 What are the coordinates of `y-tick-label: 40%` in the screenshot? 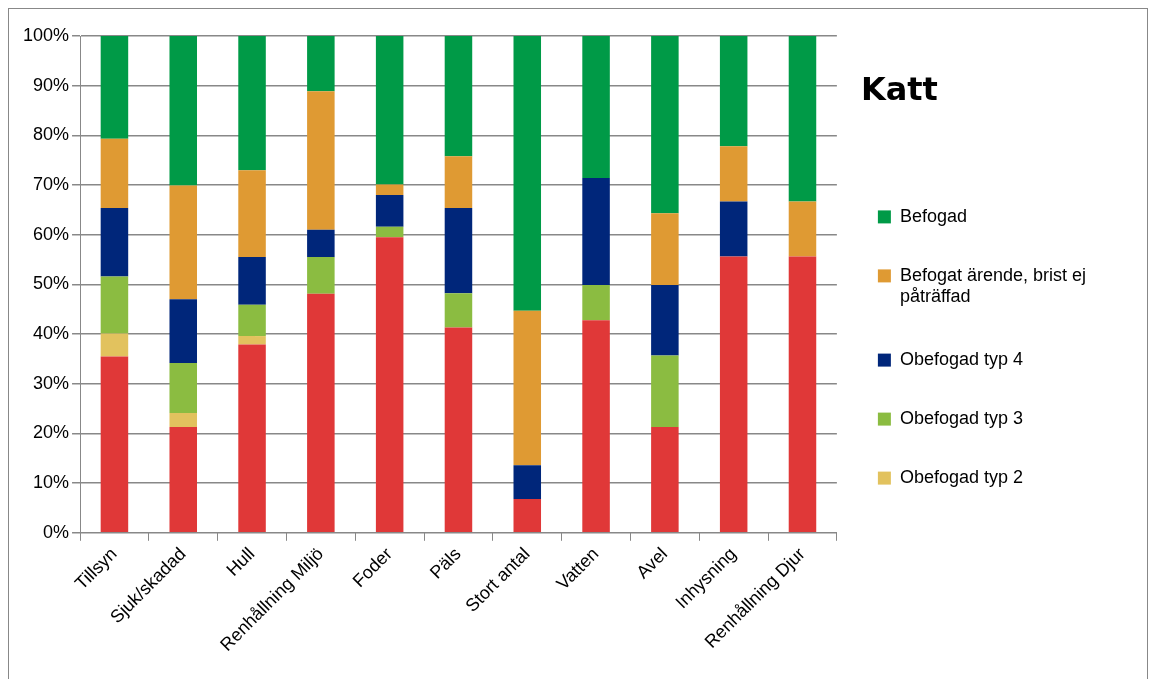 It's located at (51, 333).